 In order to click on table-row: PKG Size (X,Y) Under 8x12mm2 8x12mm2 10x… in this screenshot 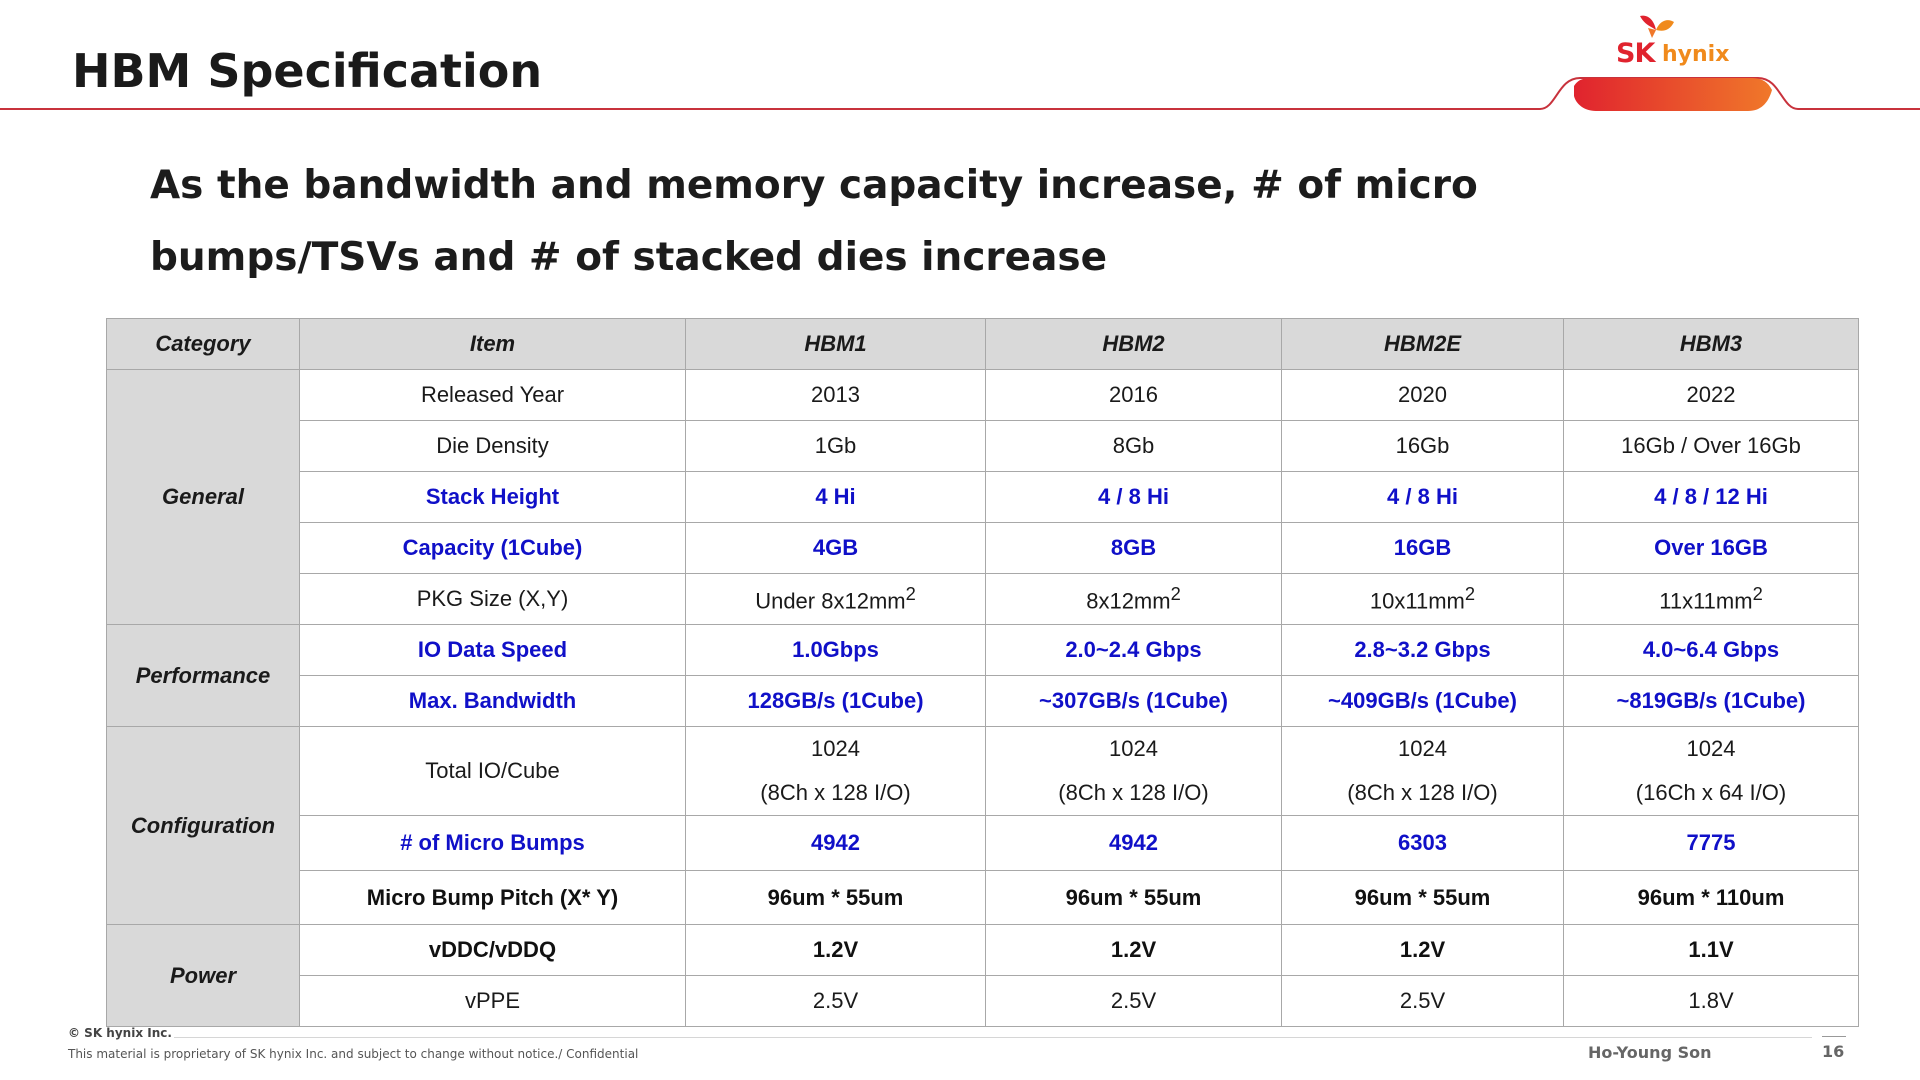, I will do `click(983, 599)`.